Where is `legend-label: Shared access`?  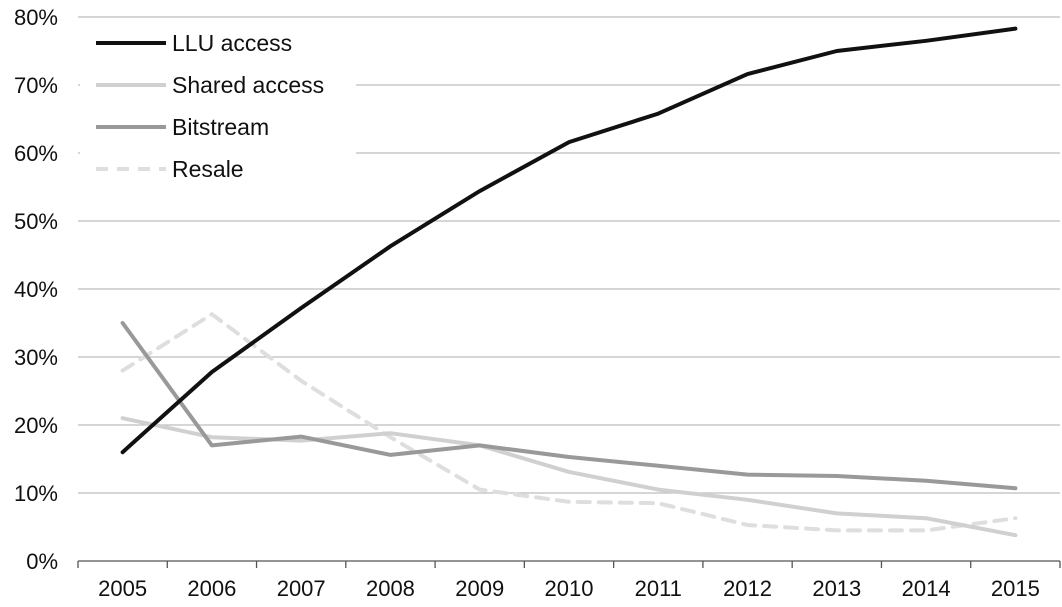 legend-label: Shared access is located at coordinates (248, 85).